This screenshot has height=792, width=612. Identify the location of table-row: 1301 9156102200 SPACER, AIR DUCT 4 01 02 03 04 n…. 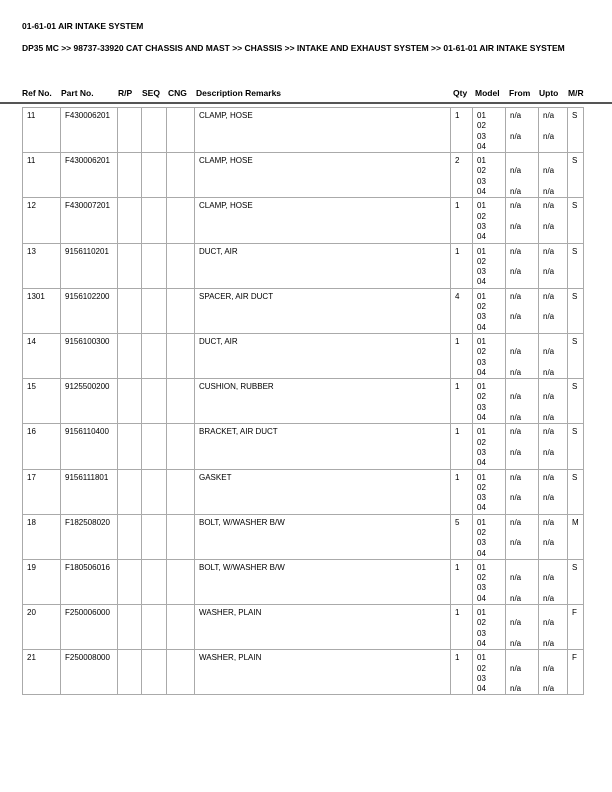
(303, 310).